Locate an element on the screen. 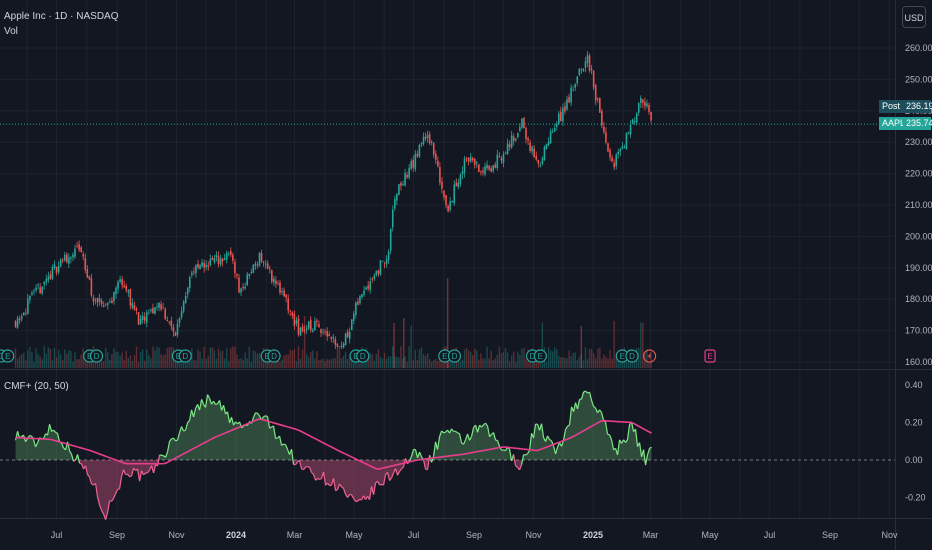 The width and height of the screenshot is (932, 550). symbol-title: Apple Inc · 1D · NASDAQ is located at coordinates (61, 16).